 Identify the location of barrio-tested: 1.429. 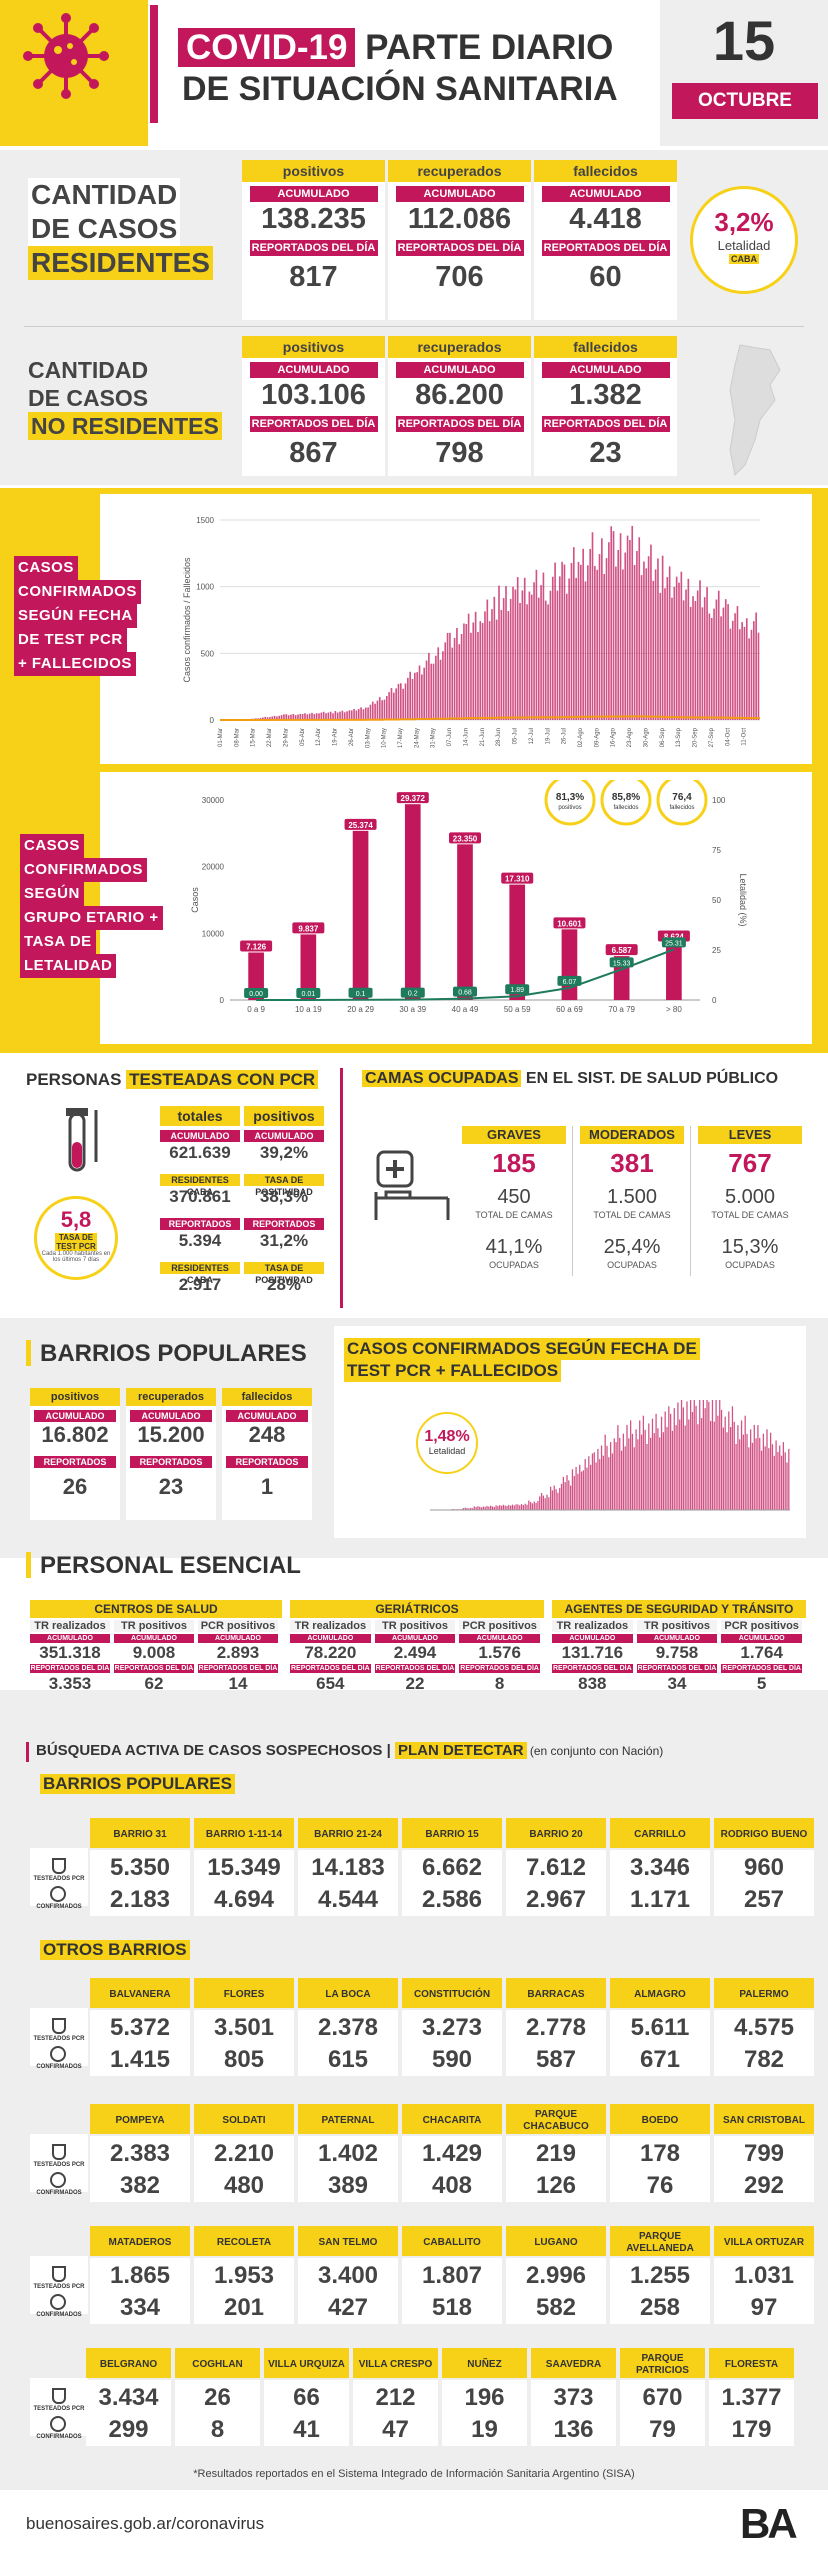
(452, 2153).